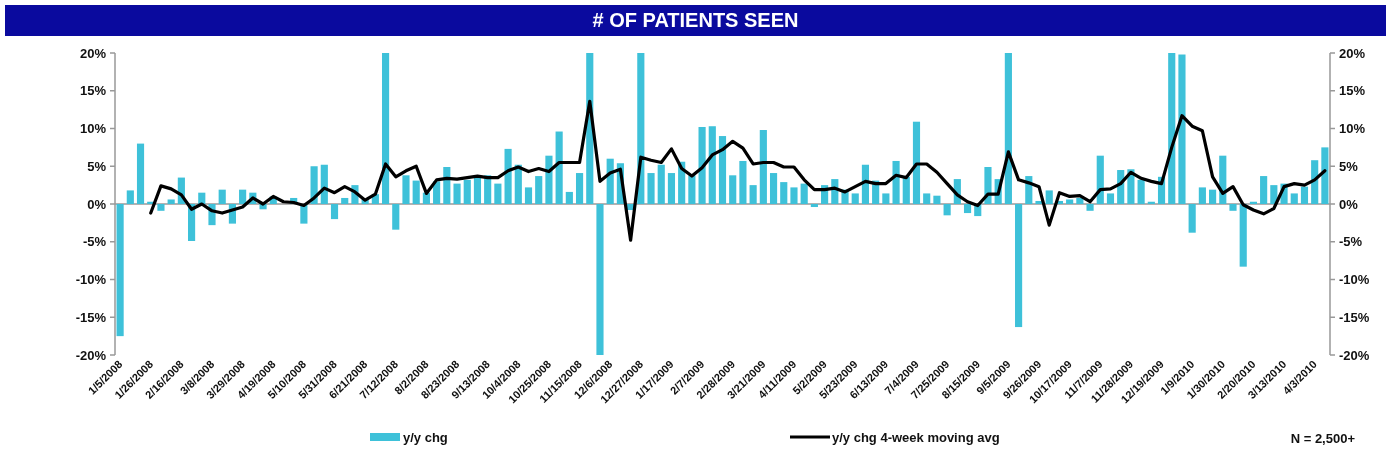 This screenshot has width=1391, height=449. Describe the element at coordinates (1354, 355) in the screenshot. I see `y2-tick-label: -20%` at that location.